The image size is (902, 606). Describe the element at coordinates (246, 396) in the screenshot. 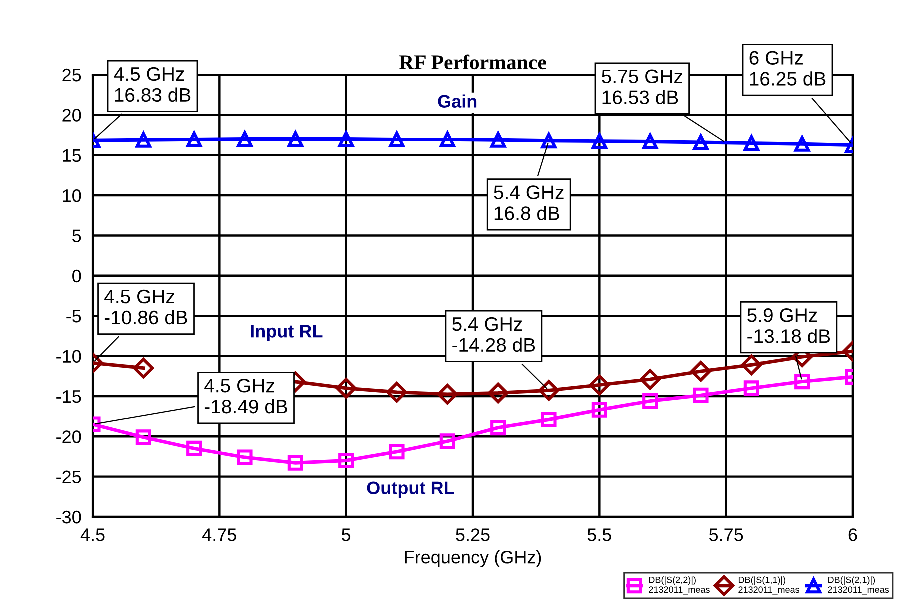

I see `annotation: 4.5 GHz -18.49 dB` at that location.